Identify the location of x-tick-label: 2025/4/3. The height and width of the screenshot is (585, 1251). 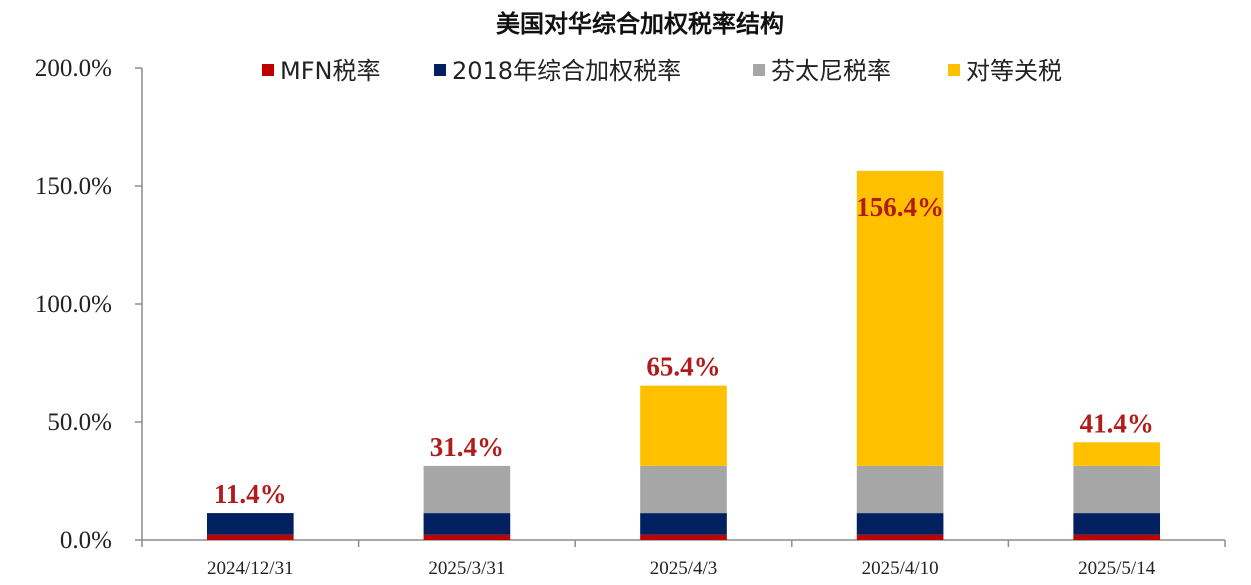
(684, 568).